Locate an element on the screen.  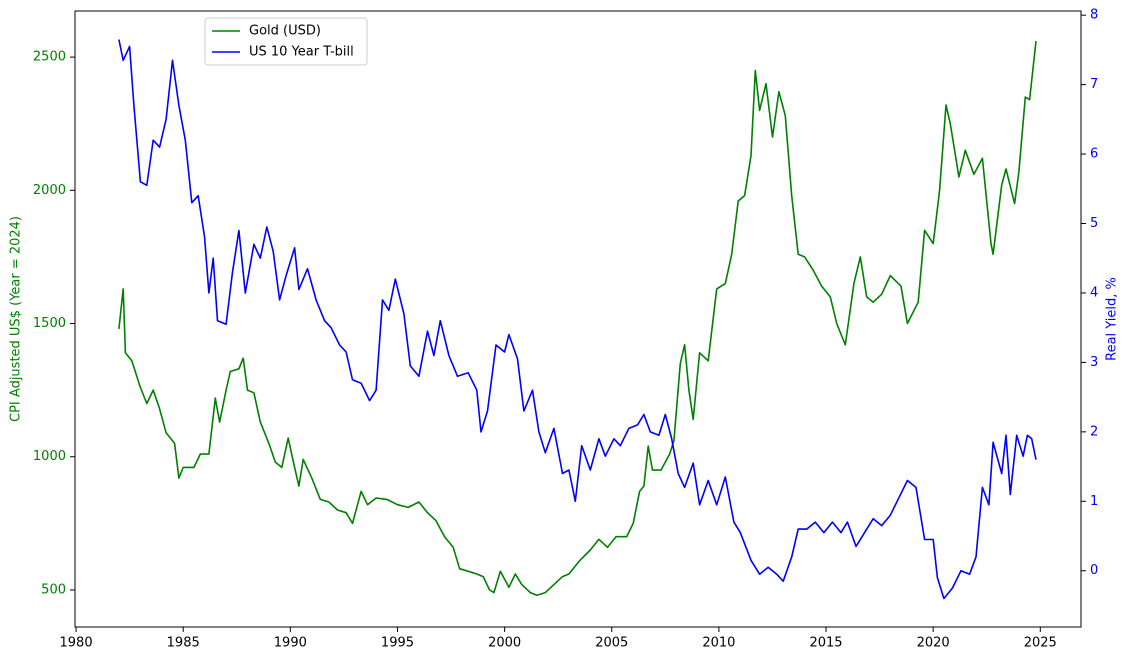
y-axis-label: CPI Adjusted US$ (Year = 2024) is located at coordinates (16, 319).